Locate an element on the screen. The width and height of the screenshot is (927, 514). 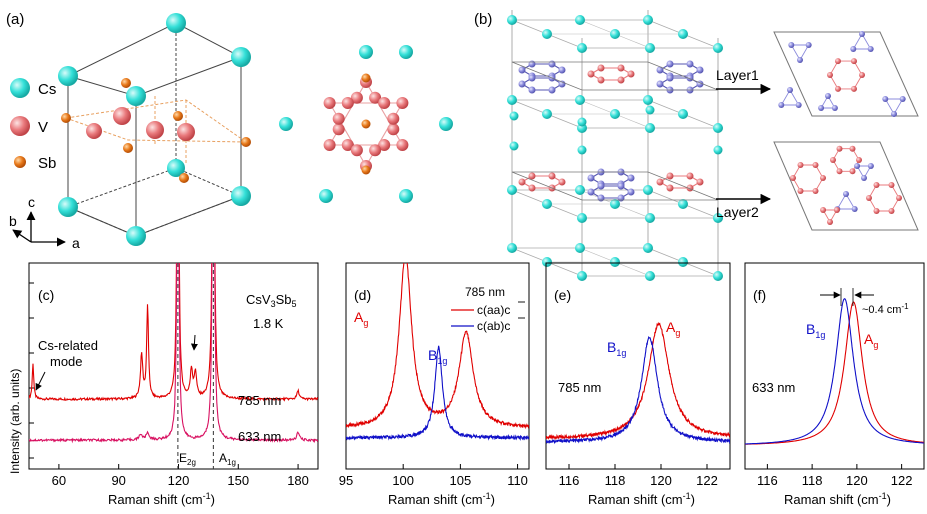
plot-e: 116 118 120 122 is located at coordinates (638, 404).